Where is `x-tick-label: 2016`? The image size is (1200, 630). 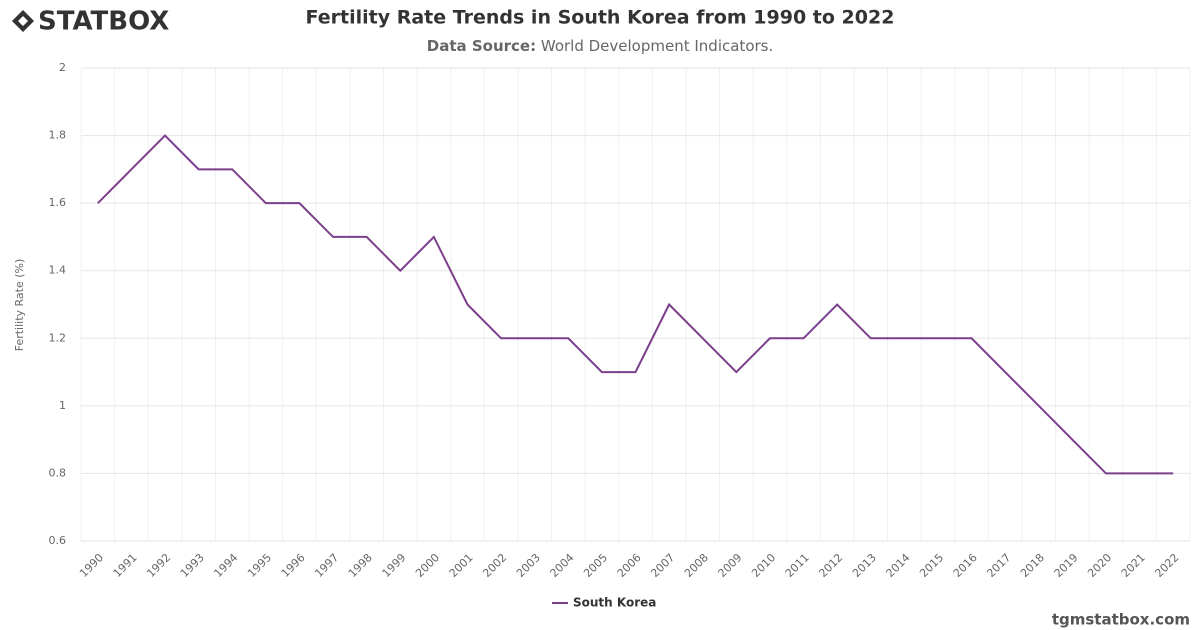 x-tick-label: 2016 is located at coordinates (965, 565).